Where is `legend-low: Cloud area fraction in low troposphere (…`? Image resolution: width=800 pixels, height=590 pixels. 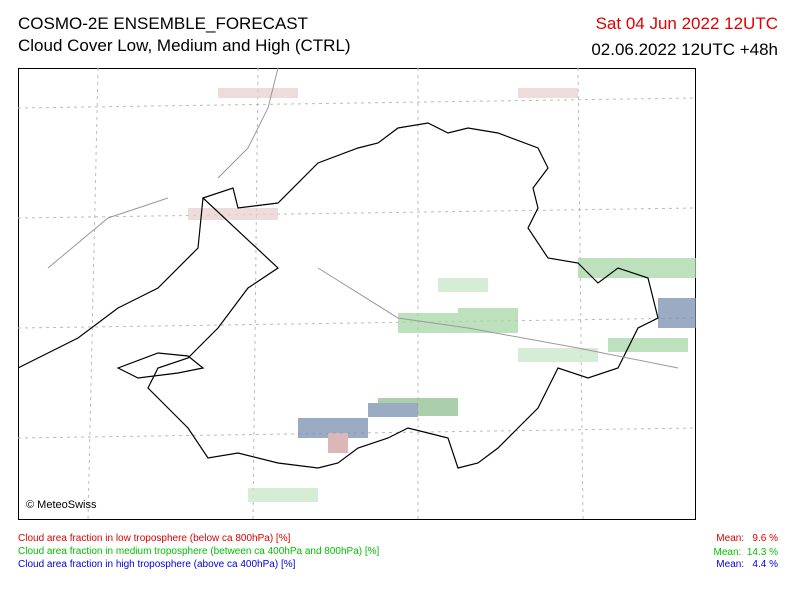
legend-low: Cloud area fraction in low troposphere (… is located at coordinates (154, 538).